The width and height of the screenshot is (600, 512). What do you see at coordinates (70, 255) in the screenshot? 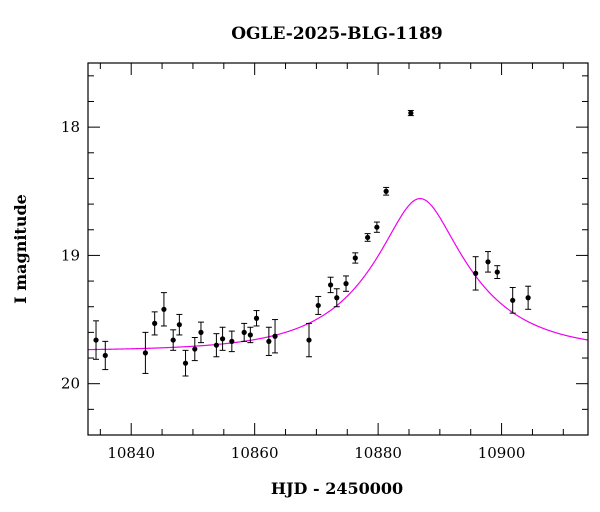
I see `y-tick-label: 19` at bounding box center [70, 255].